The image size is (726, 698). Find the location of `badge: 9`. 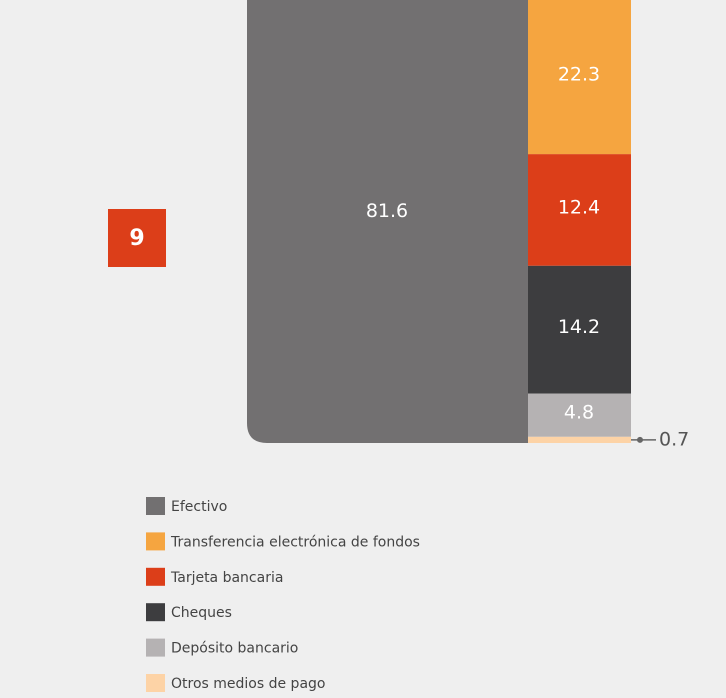

badge: 9 is located at coordinates (136, 238).